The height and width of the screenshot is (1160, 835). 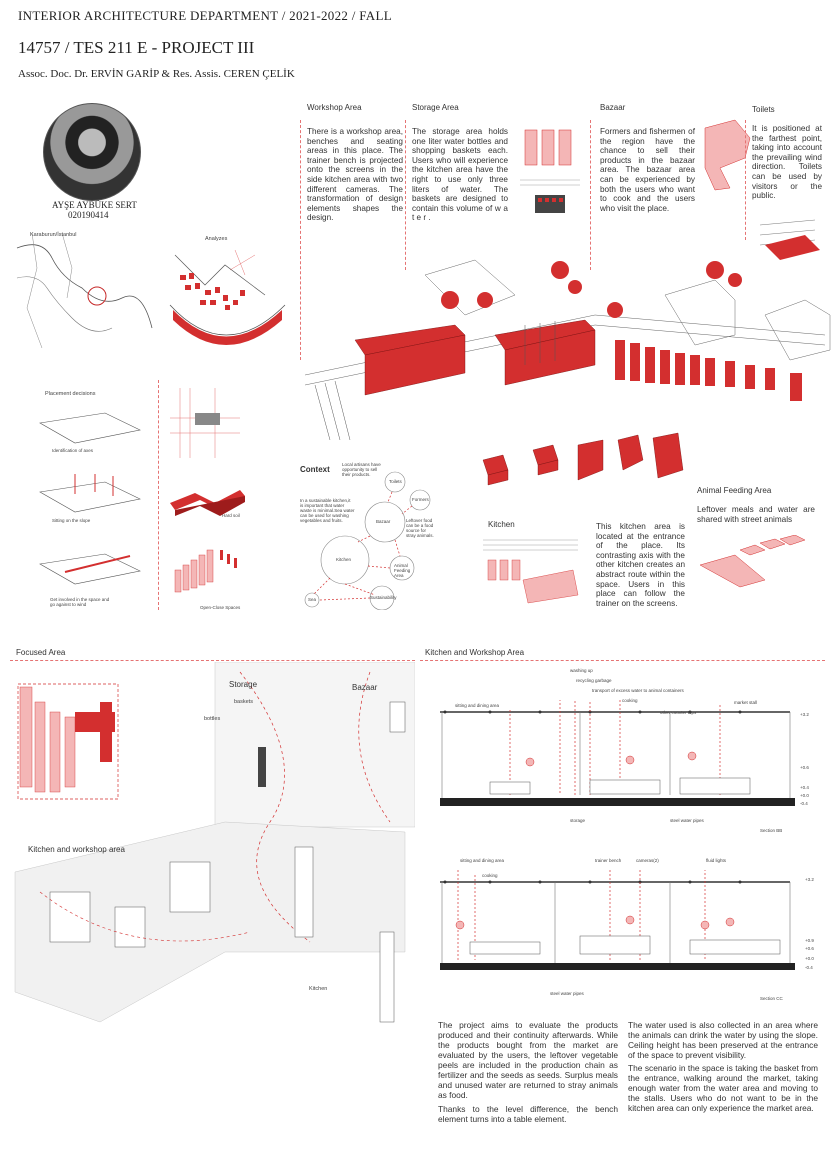 I want to click on level-a4: -0.4, so click(x=804, y=803).